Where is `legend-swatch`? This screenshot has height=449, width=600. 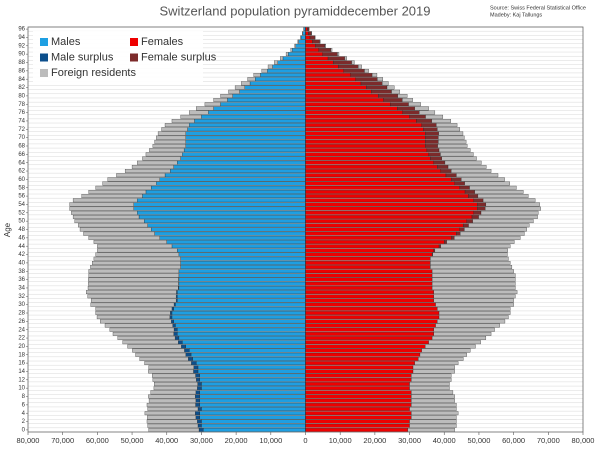 legend-swatch is located at coordinates (134, 57).